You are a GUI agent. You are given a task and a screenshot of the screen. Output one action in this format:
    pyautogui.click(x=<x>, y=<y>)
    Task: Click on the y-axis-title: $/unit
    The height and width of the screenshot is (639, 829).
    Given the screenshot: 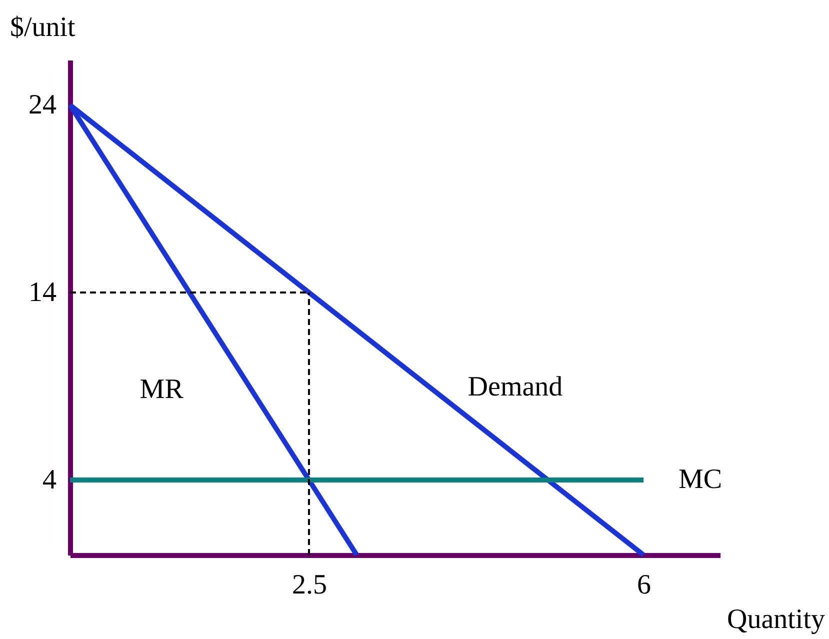 What is the action you would take?
    pyautogui.click(x=43, y=27)
    